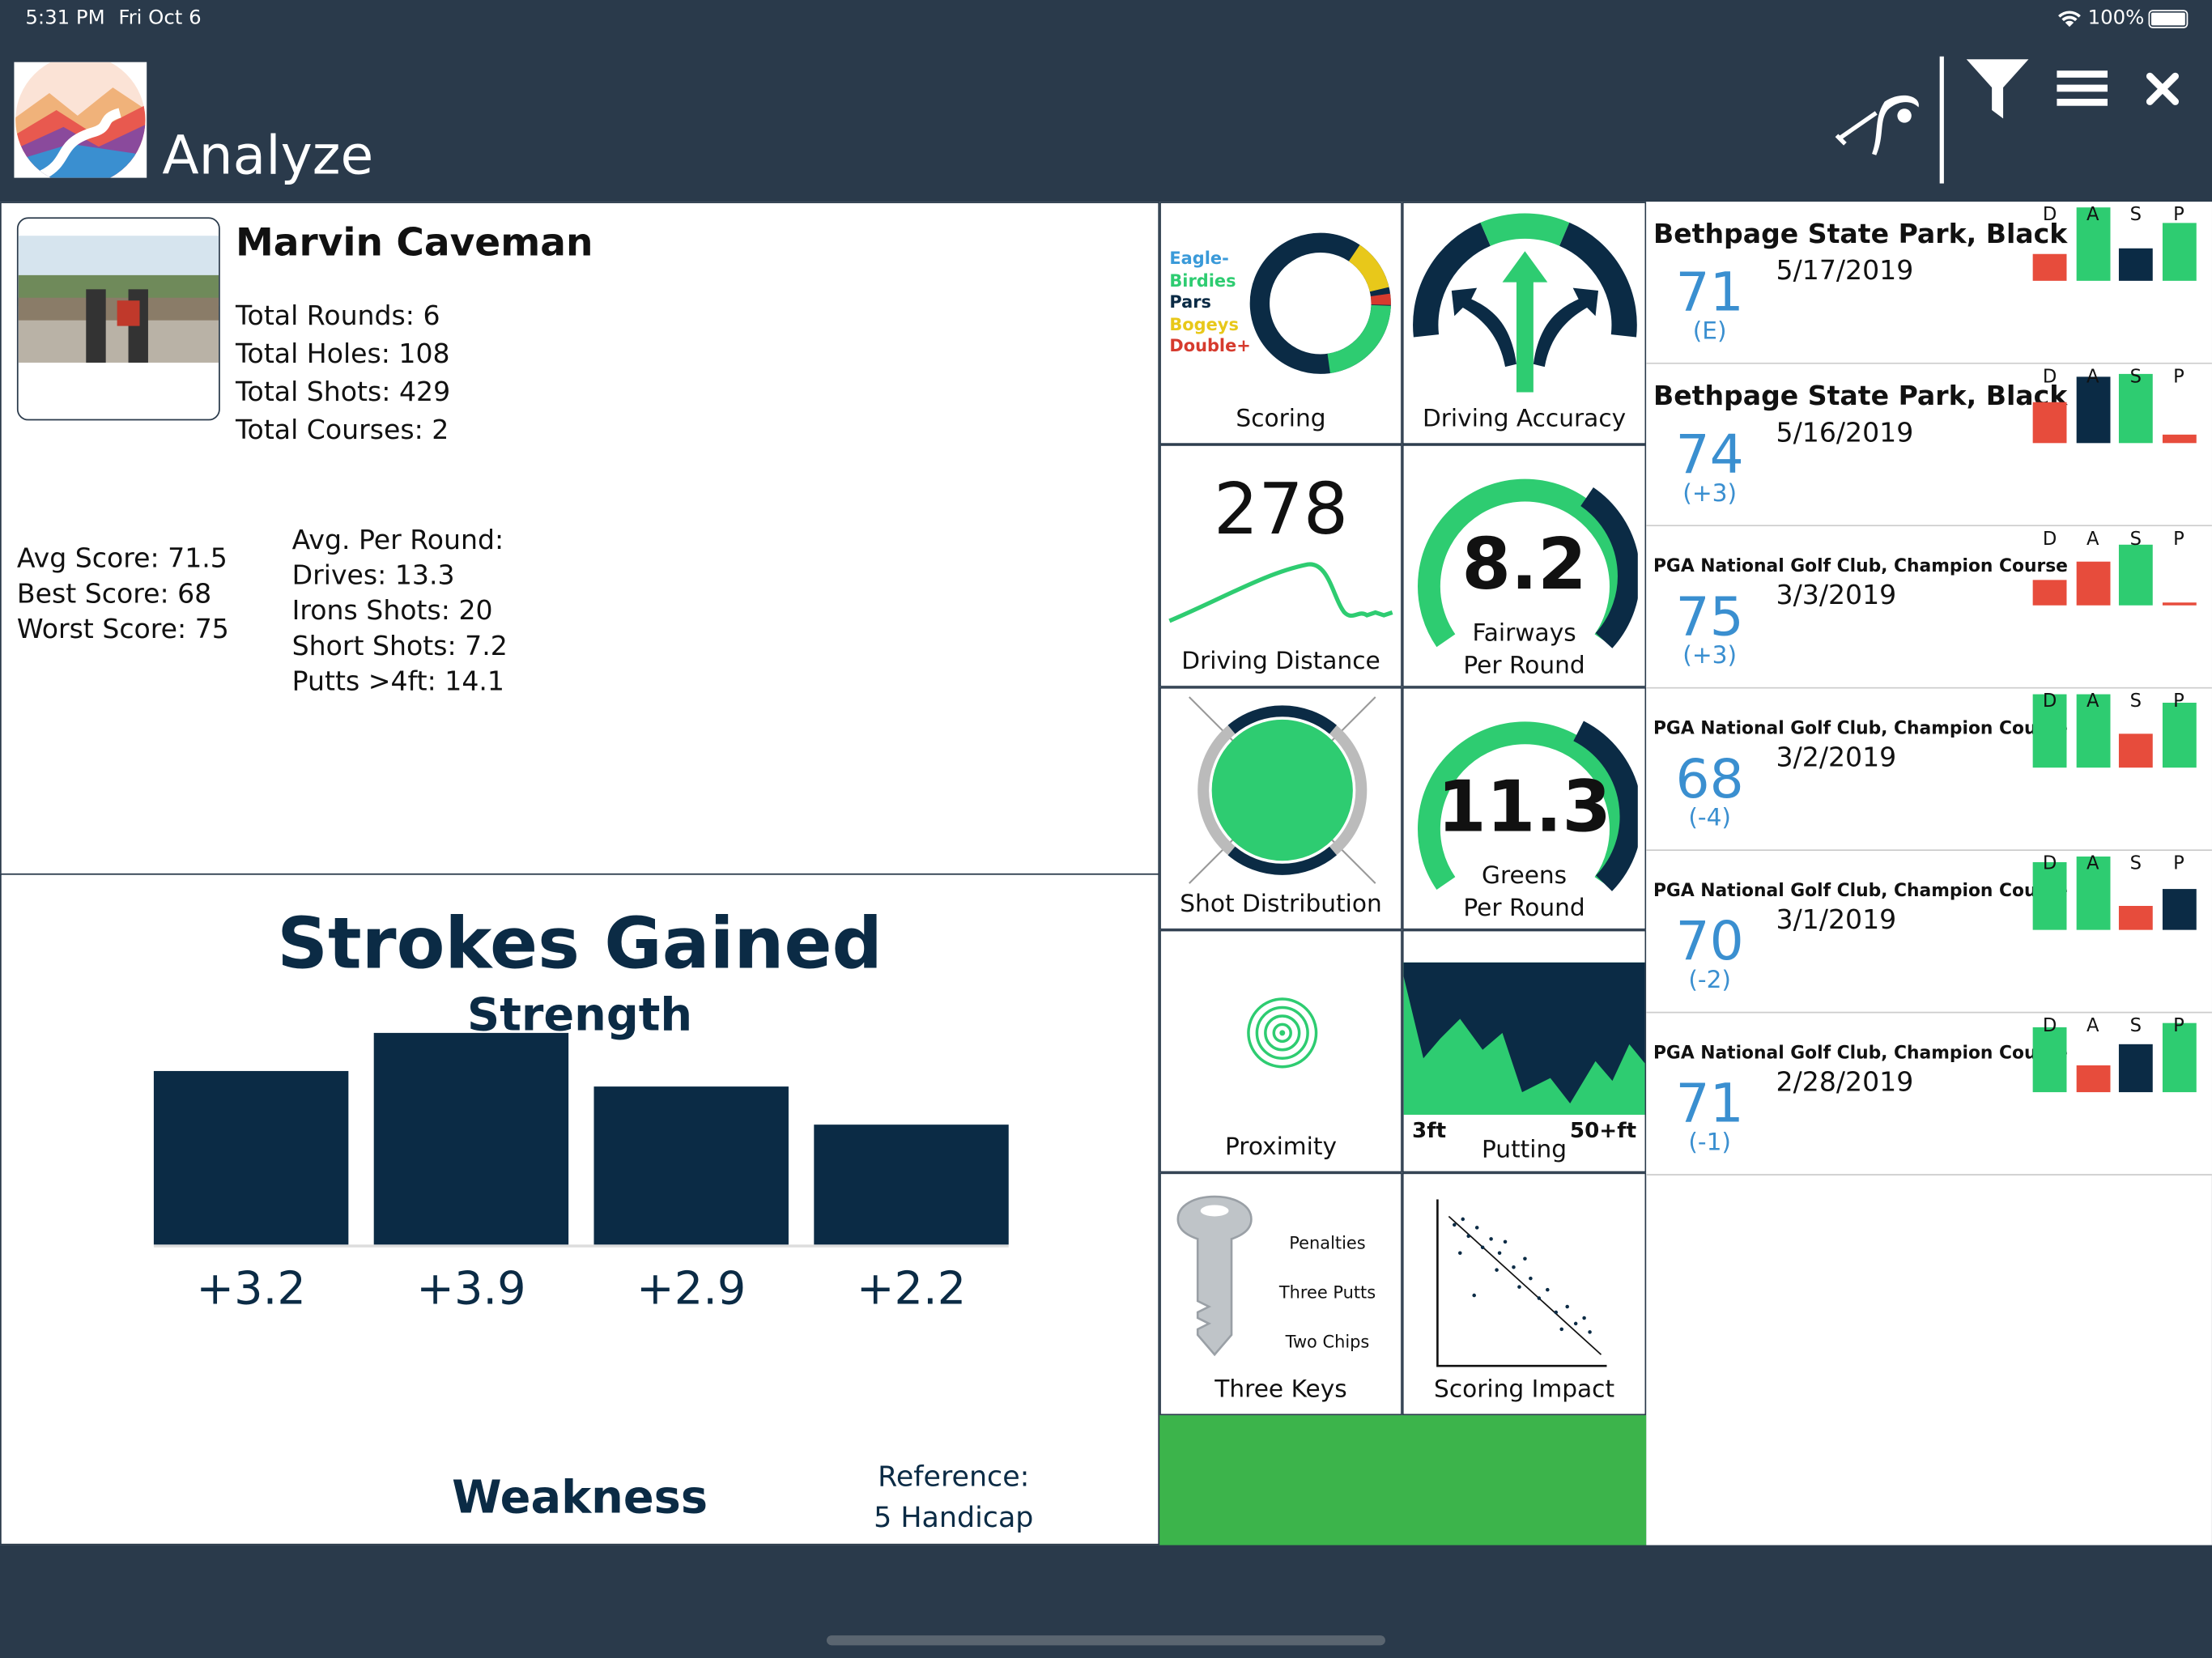 This screenshot has width=2212, height=1658. I want to click on scoring-label: Scoring, so click(1281, 419).